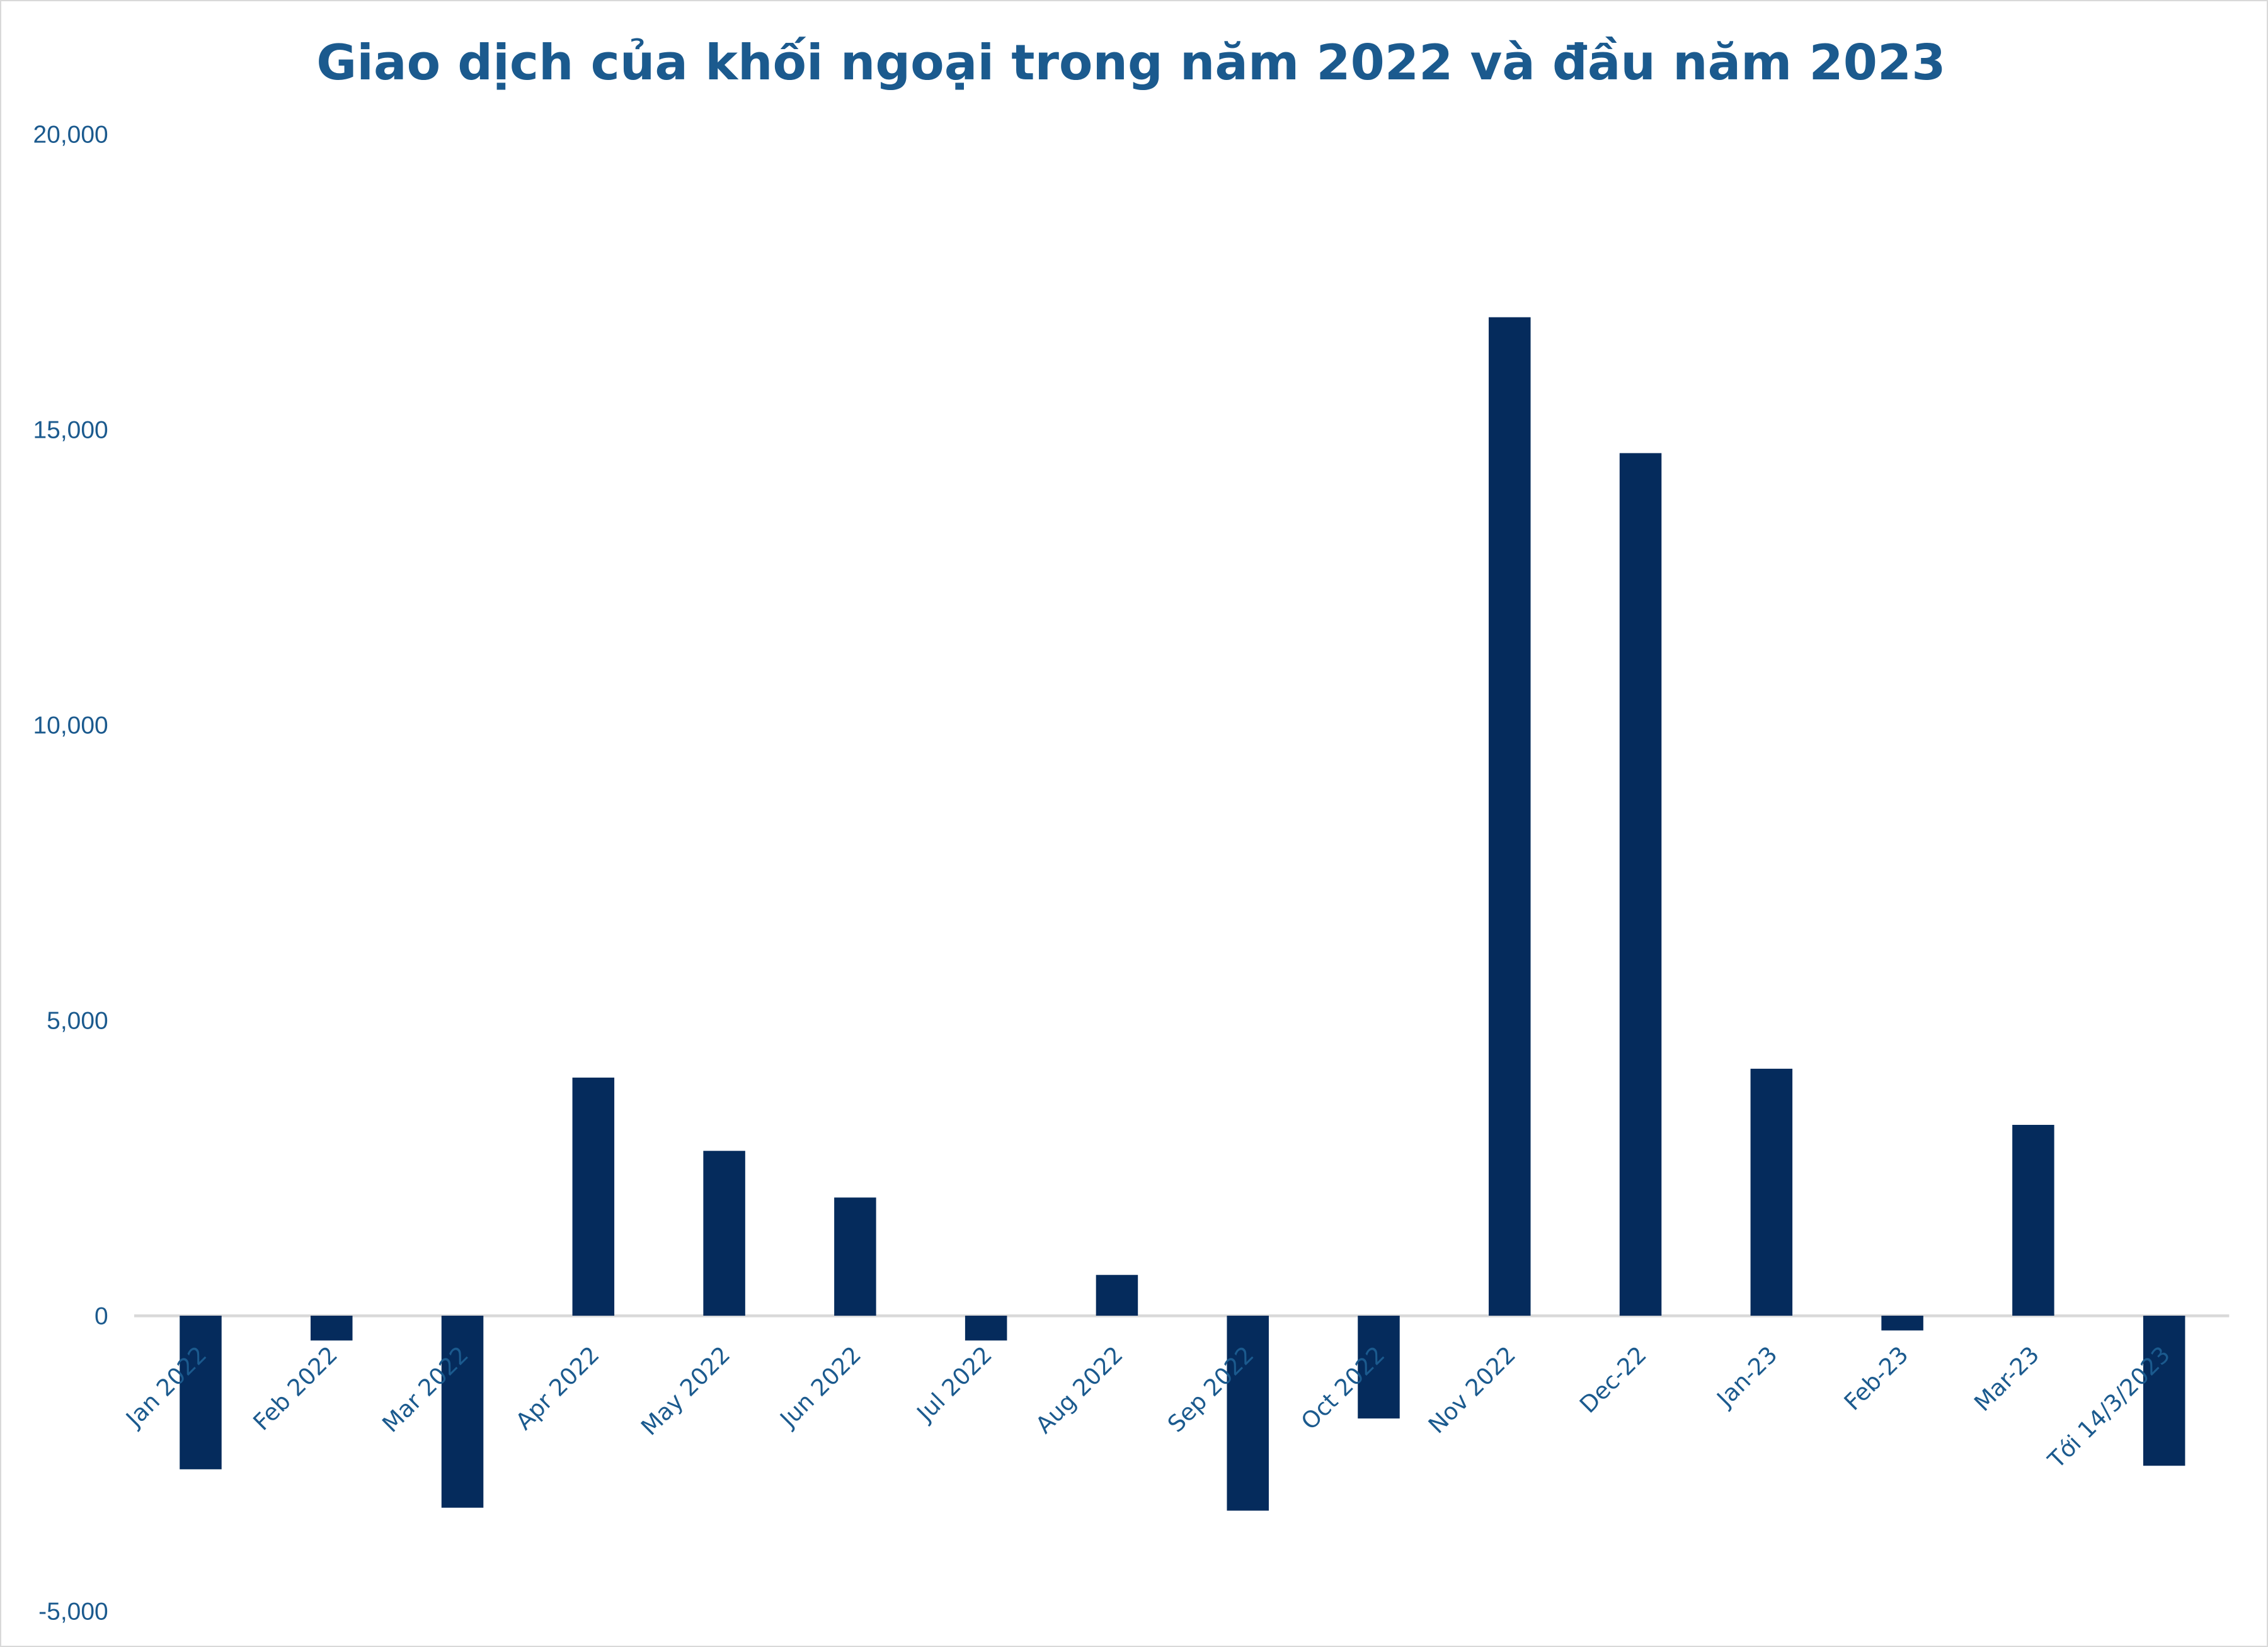 The width and height of the screenshot is (2268, 1647). I want to click on y-tick-label: 15,000, so click(70, 430).